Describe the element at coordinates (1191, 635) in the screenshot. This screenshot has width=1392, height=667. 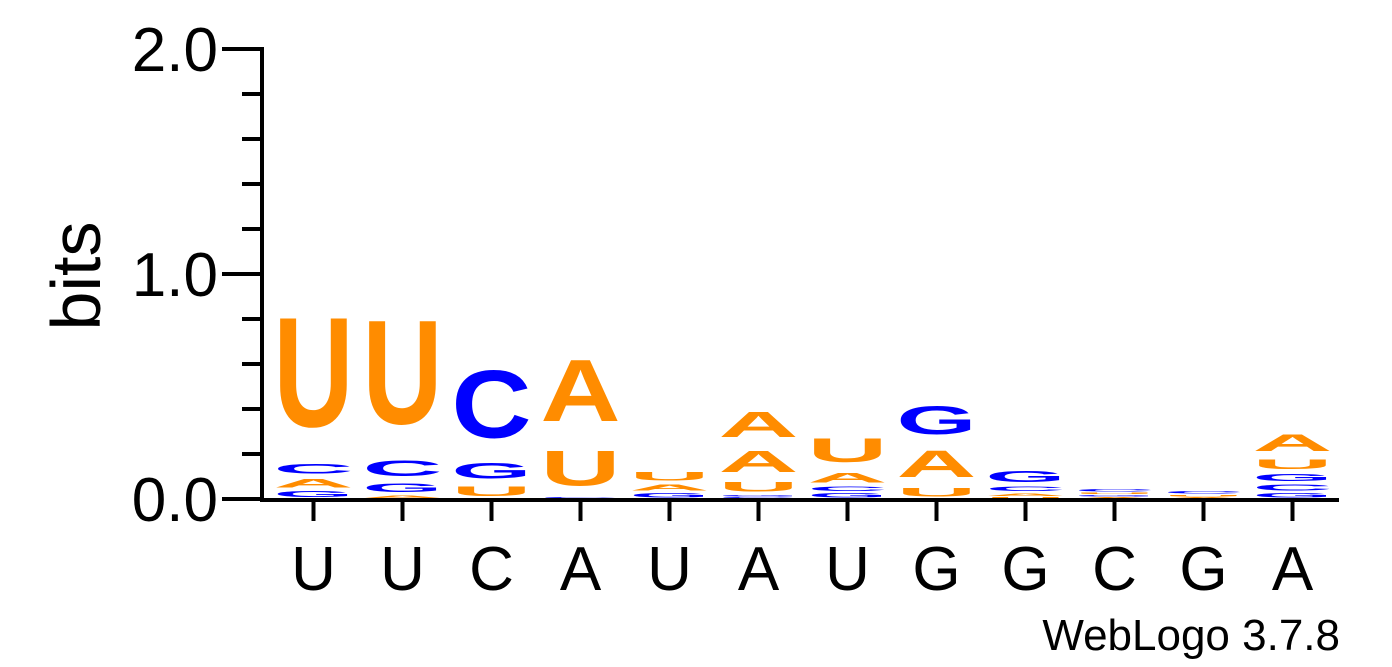
I see `weblogo-credit: WebLogo 3.7.8` at that location.